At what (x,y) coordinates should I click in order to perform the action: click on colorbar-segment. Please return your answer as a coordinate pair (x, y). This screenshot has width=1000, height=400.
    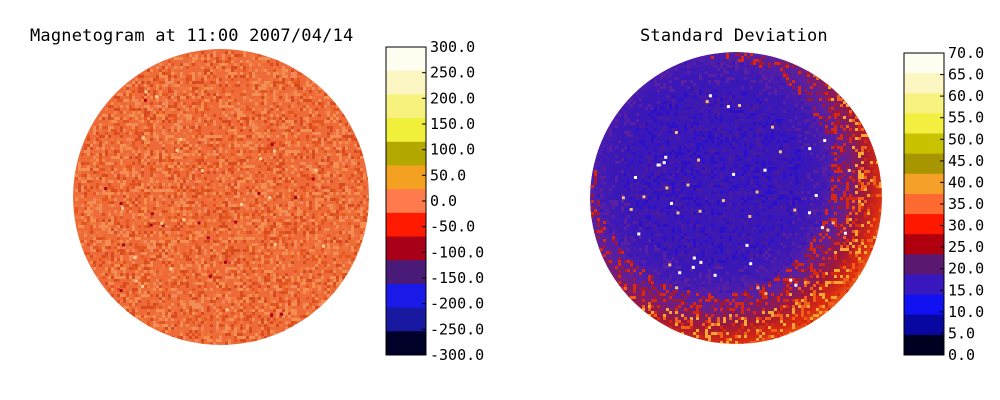
    Looking at the image, I should click on (406, 319).